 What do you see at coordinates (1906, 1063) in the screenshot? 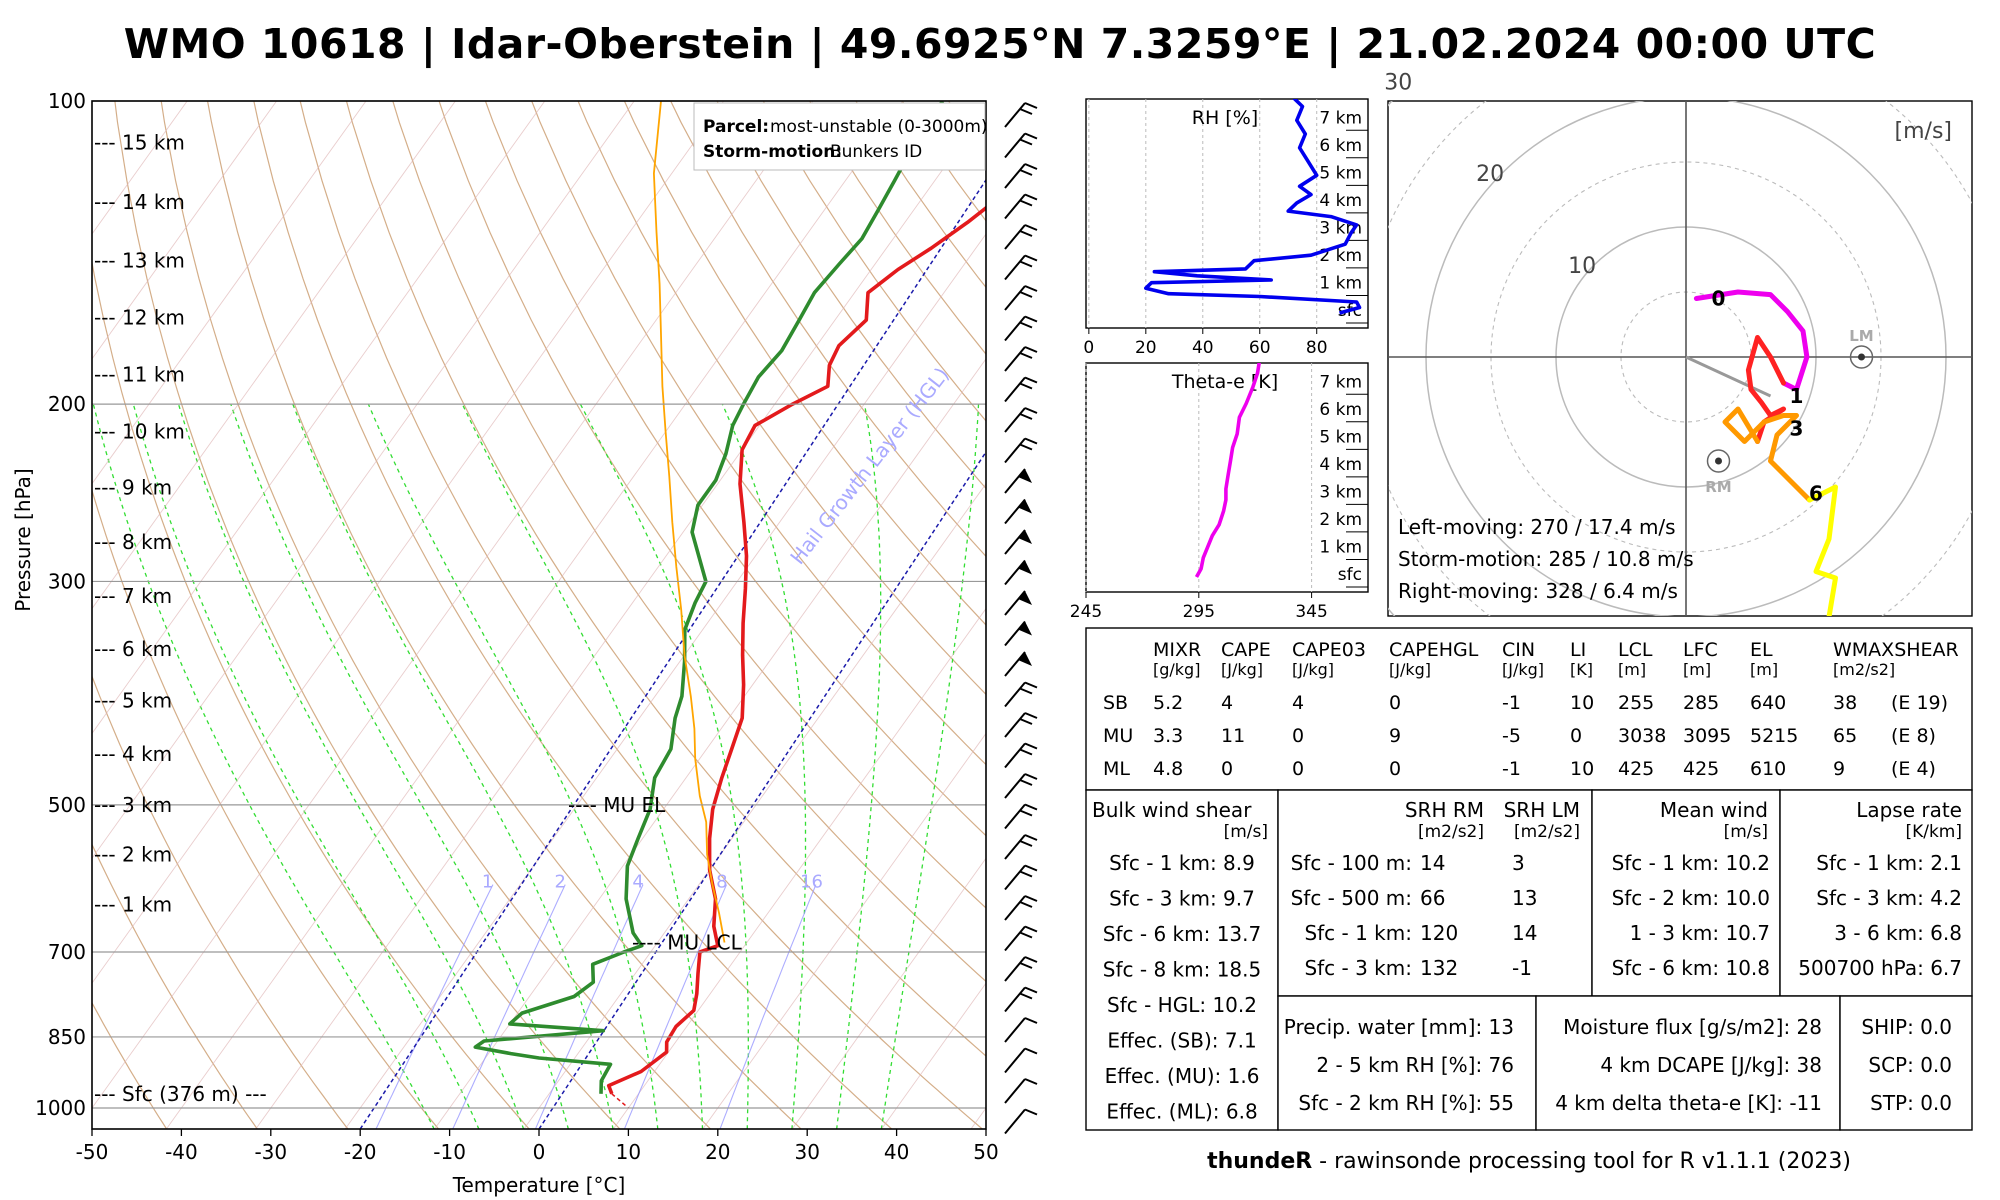
I see `composite-box` at bounding box center [1906, 1063].